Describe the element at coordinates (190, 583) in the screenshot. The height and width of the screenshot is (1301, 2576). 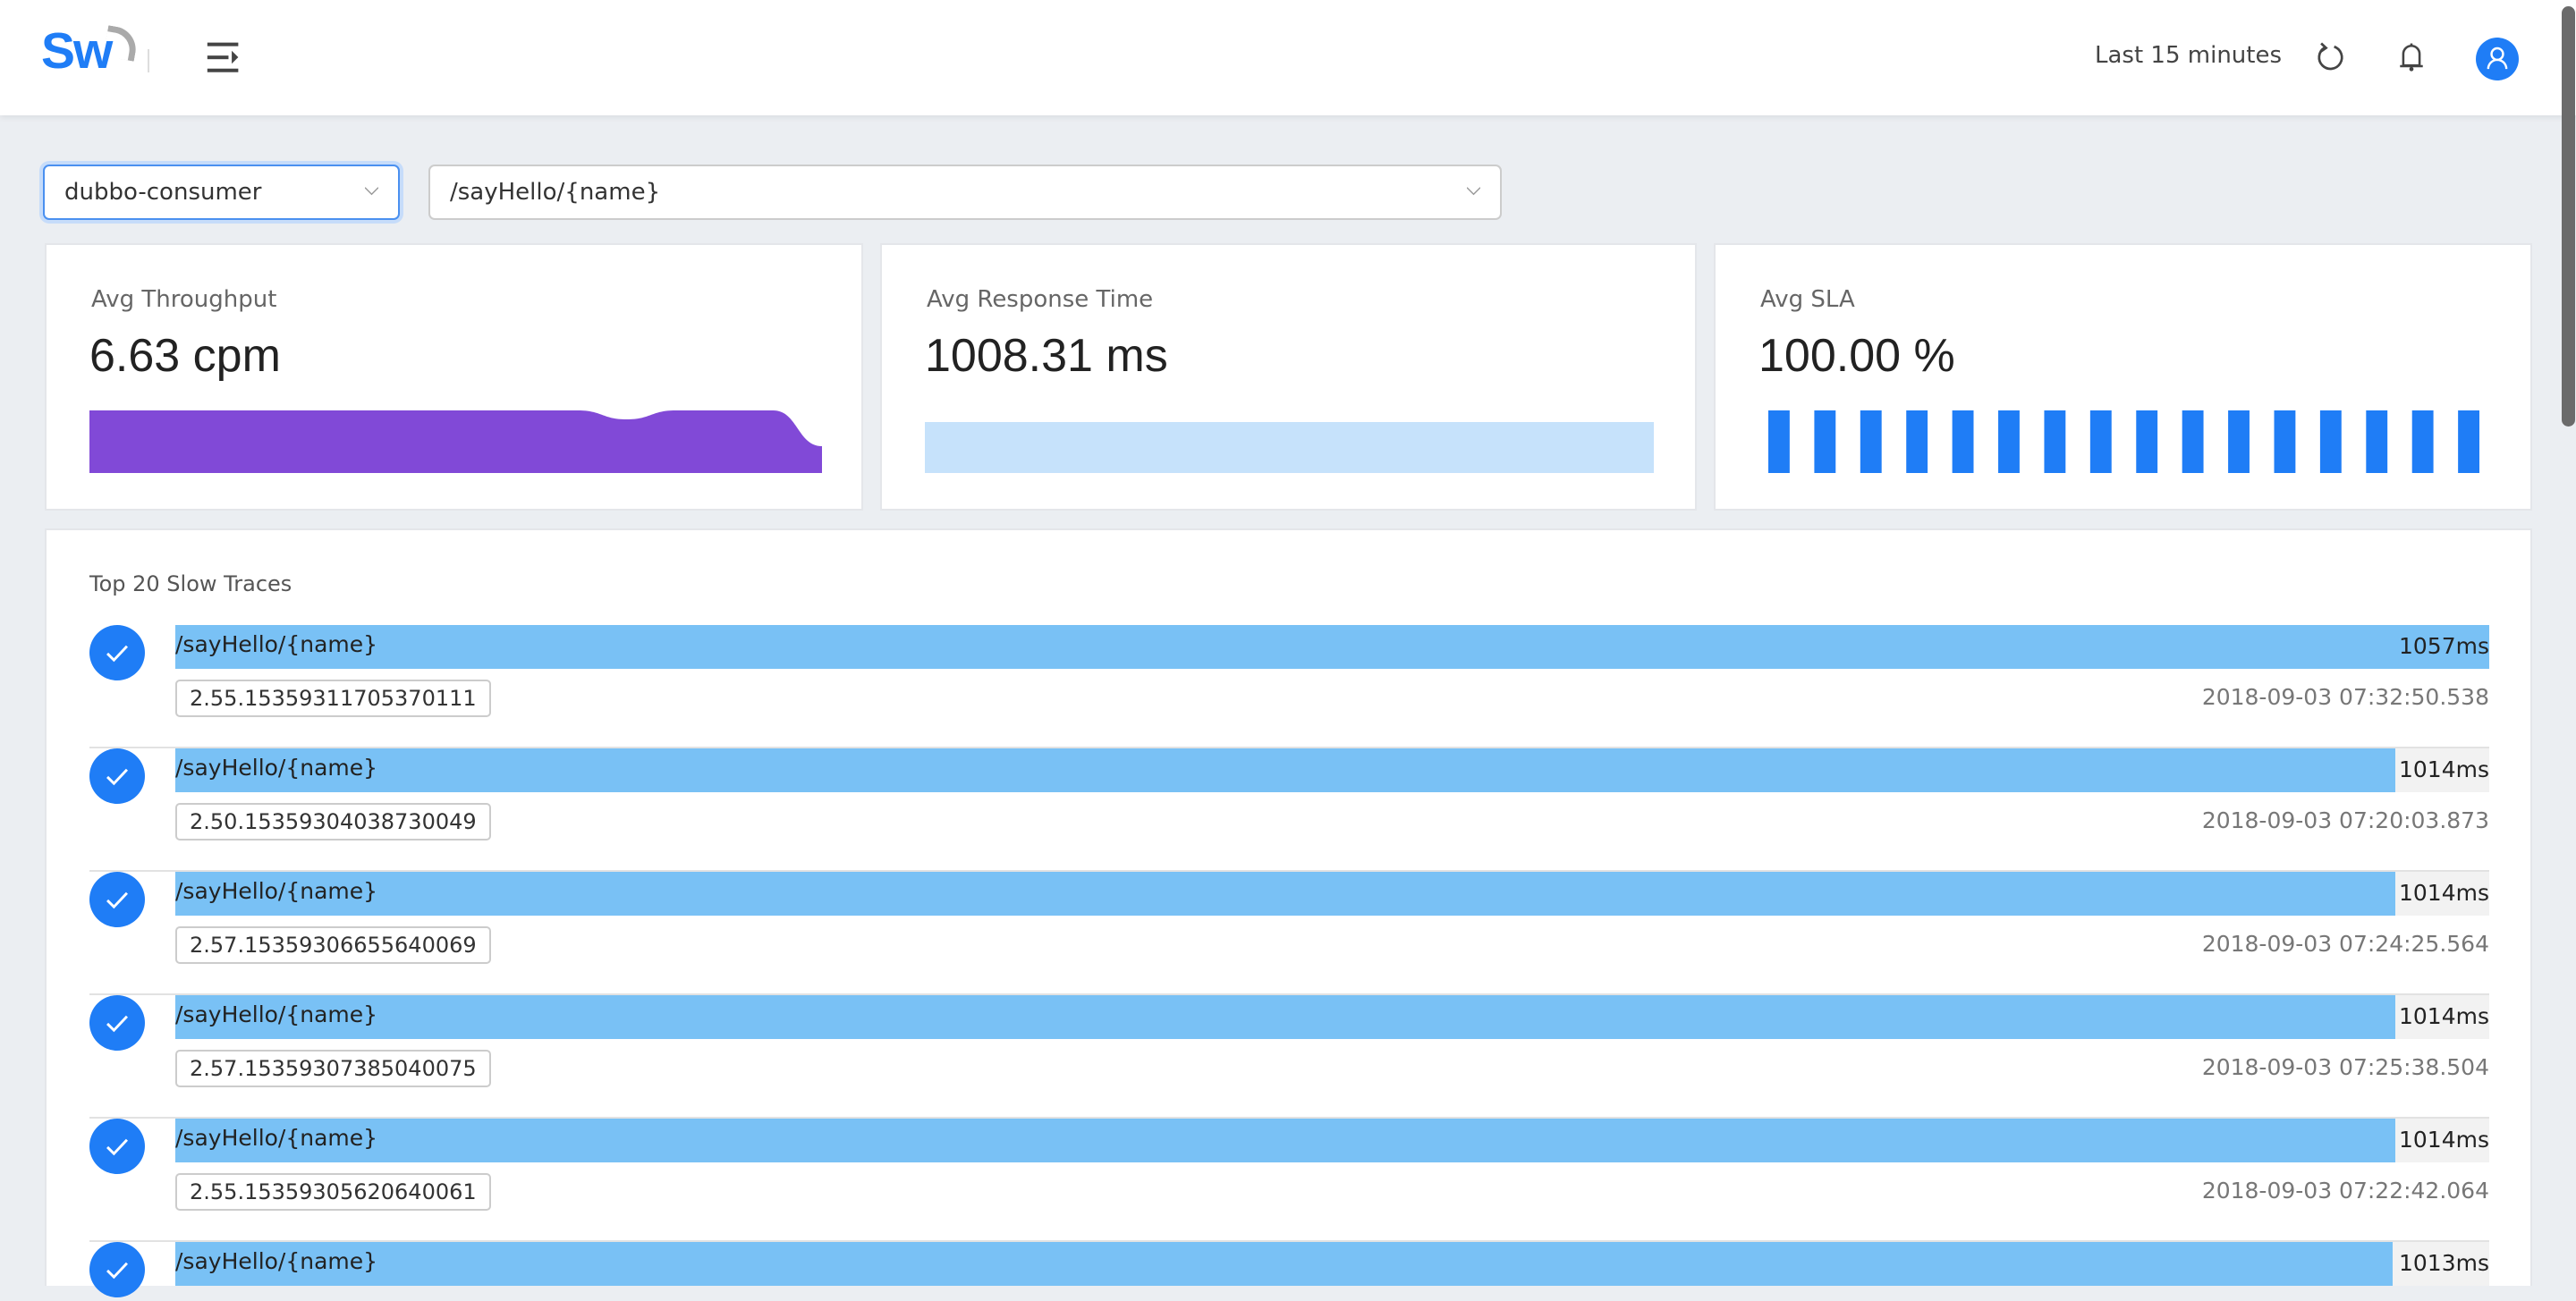
I see `panel-title: Top 20 Slow Traces` at that location.